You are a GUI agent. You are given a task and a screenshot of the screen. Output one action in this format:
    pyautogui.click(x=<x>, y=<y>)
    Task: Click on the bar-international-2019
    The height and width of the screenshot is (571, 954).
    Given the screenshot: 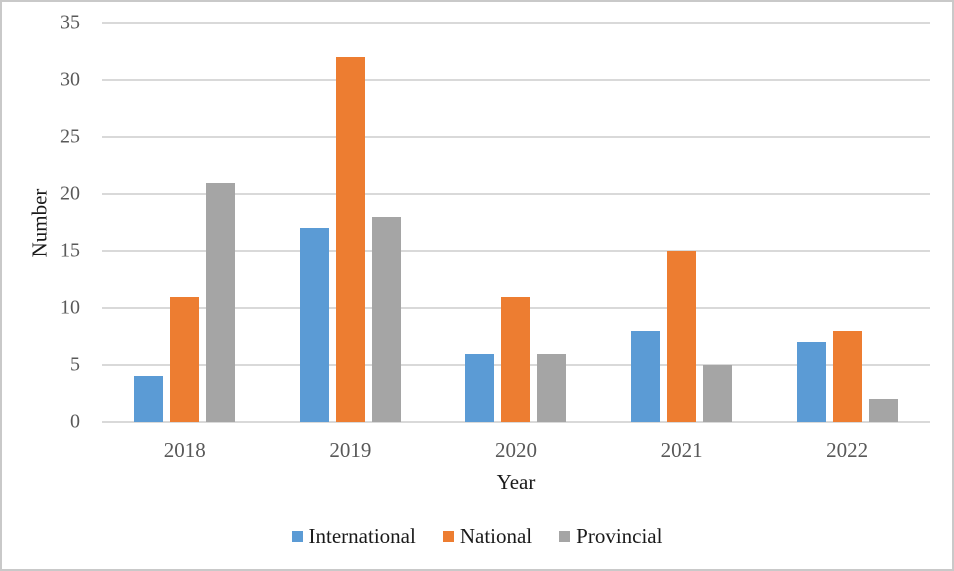 What is the action you would take?
    pyautogui.click(x=314, y=325)
    